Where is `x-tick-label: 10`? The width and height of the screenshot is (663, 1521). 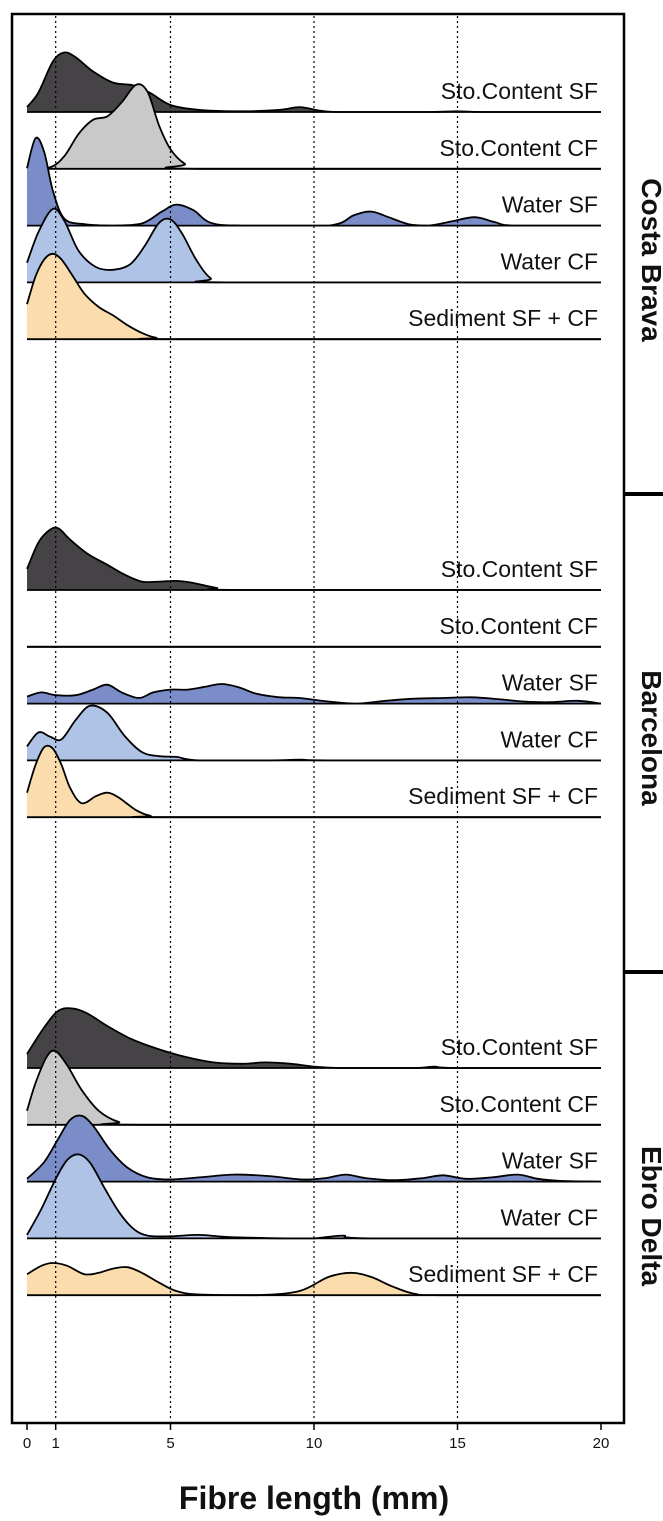
x-tick-label: 10 is located at coordinates (314, 1443).